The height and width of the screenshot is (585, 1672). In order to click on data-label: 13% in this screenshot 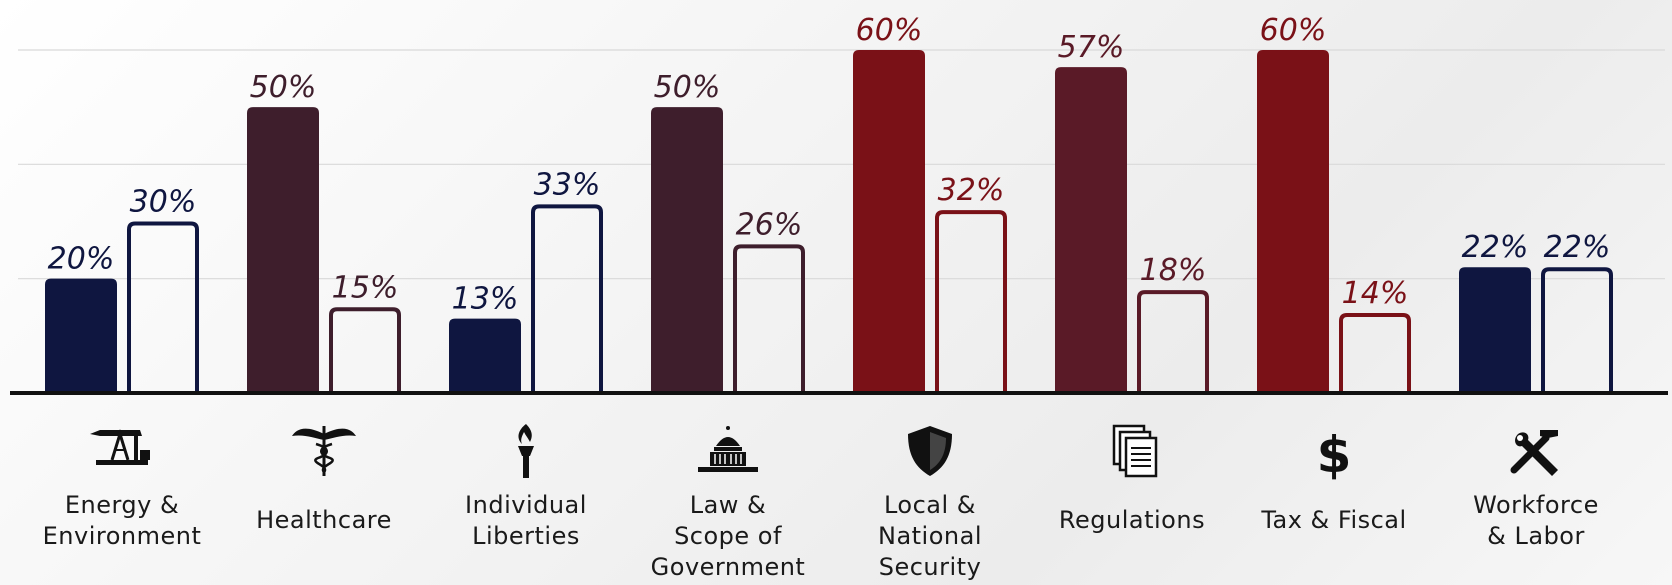, I will do `click(485, 299)`.